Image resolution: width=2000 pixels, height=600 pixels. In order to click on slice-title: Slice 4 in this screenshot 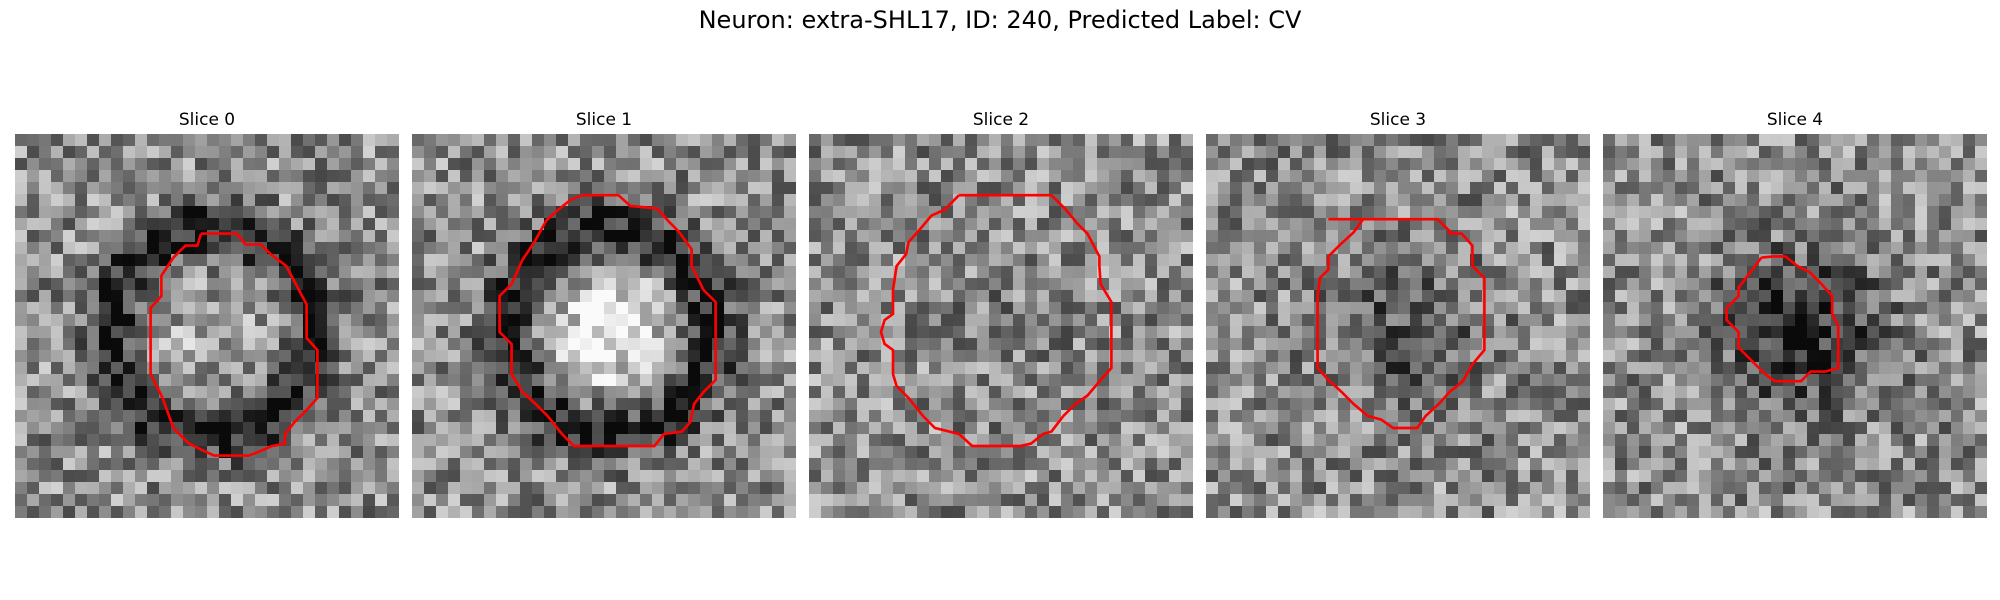, I will do `click(1795, 120)`.